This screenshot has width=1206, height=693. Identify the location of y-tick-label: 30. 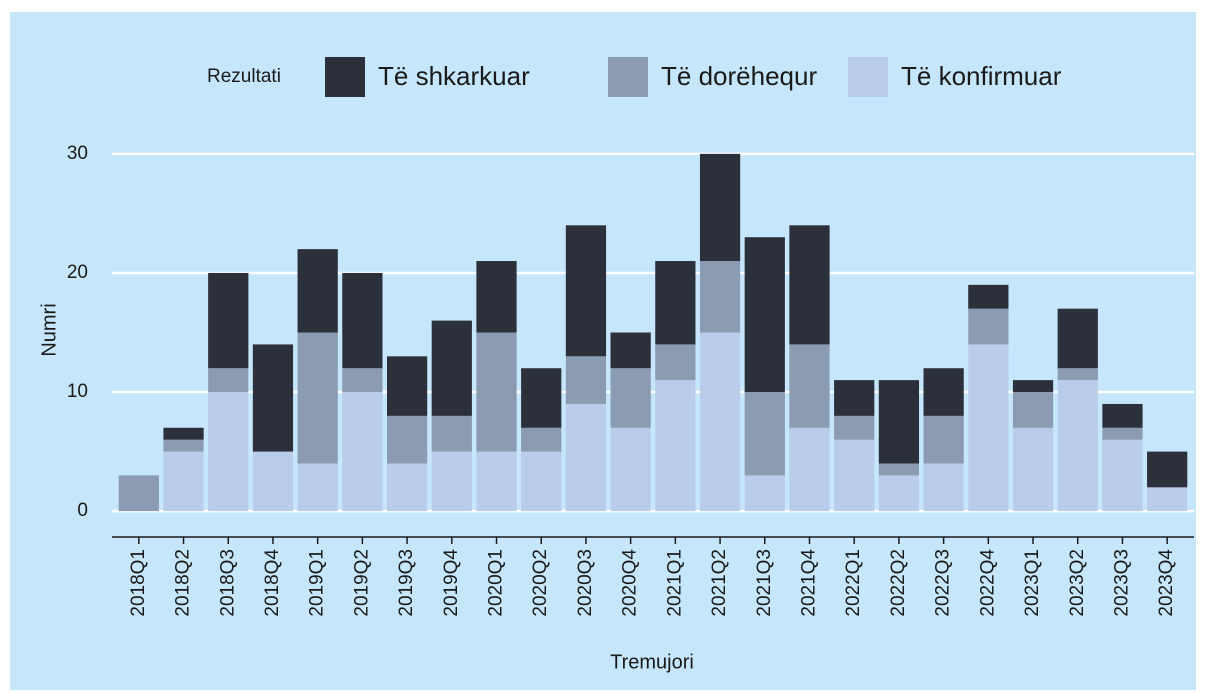
(77, 153).